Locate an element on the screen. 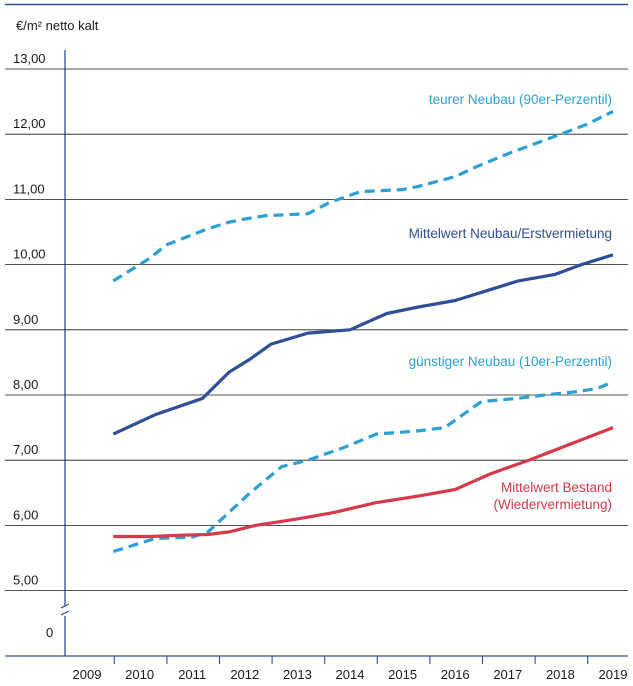 Image resolution: width=633 pixels, height=686 pixels. x-tick-label: 2012 is located at coordinates (244, 674).